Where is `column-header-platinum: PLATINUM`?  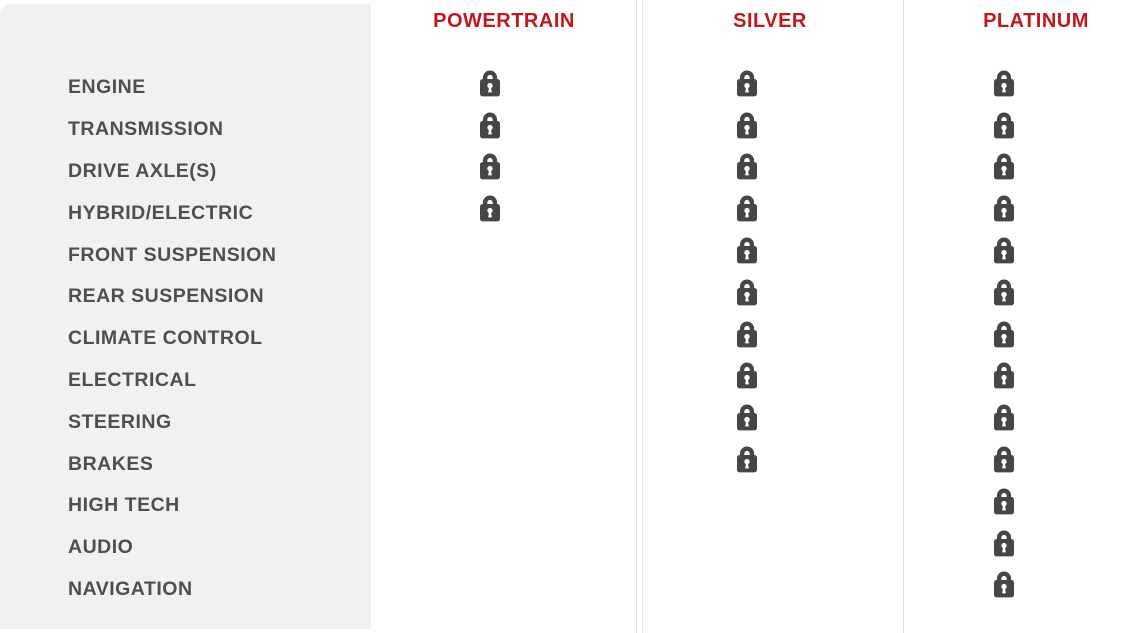 column-header-platinum: PLATINUM is located at coordinates (1036, 21).